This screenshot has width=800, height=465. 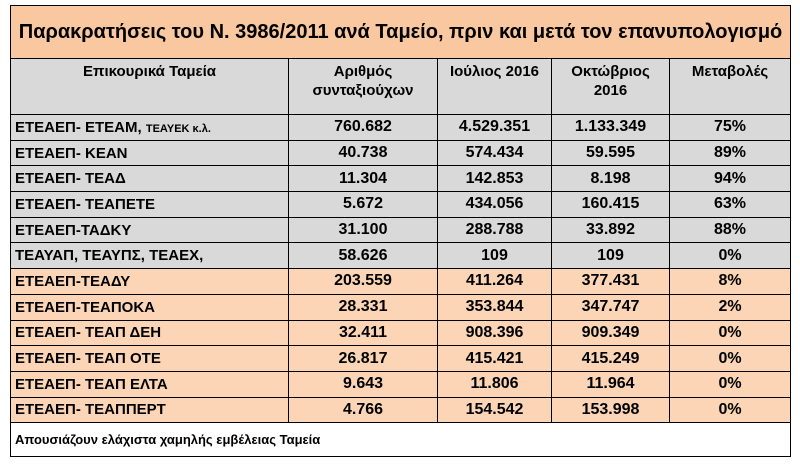 What do you see at coordinates (363, 281) in the screenshot?
I see `value-cell: 203.559` at bounding box center [363, 281].